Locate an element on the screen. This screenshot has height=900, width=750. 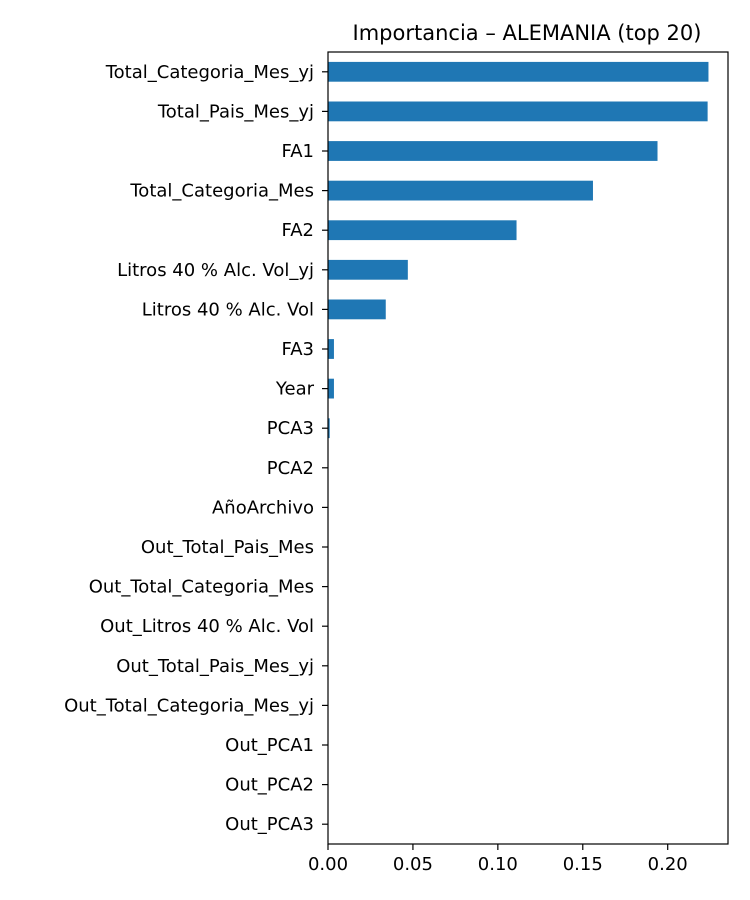
y-tick-label: AñoArchivo is located at coordinates (263, 507).